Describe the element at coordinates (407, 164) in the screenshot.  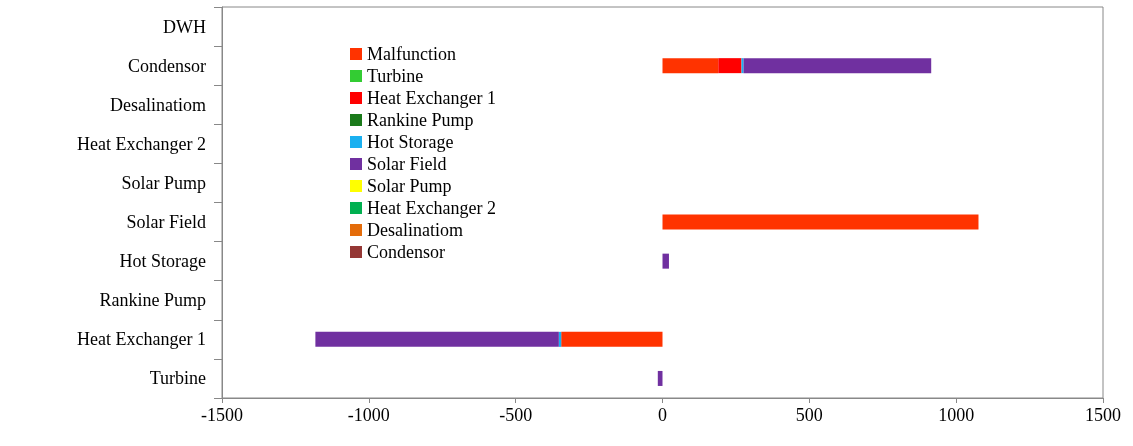
I see `legend-label: Solar Field` at that location.